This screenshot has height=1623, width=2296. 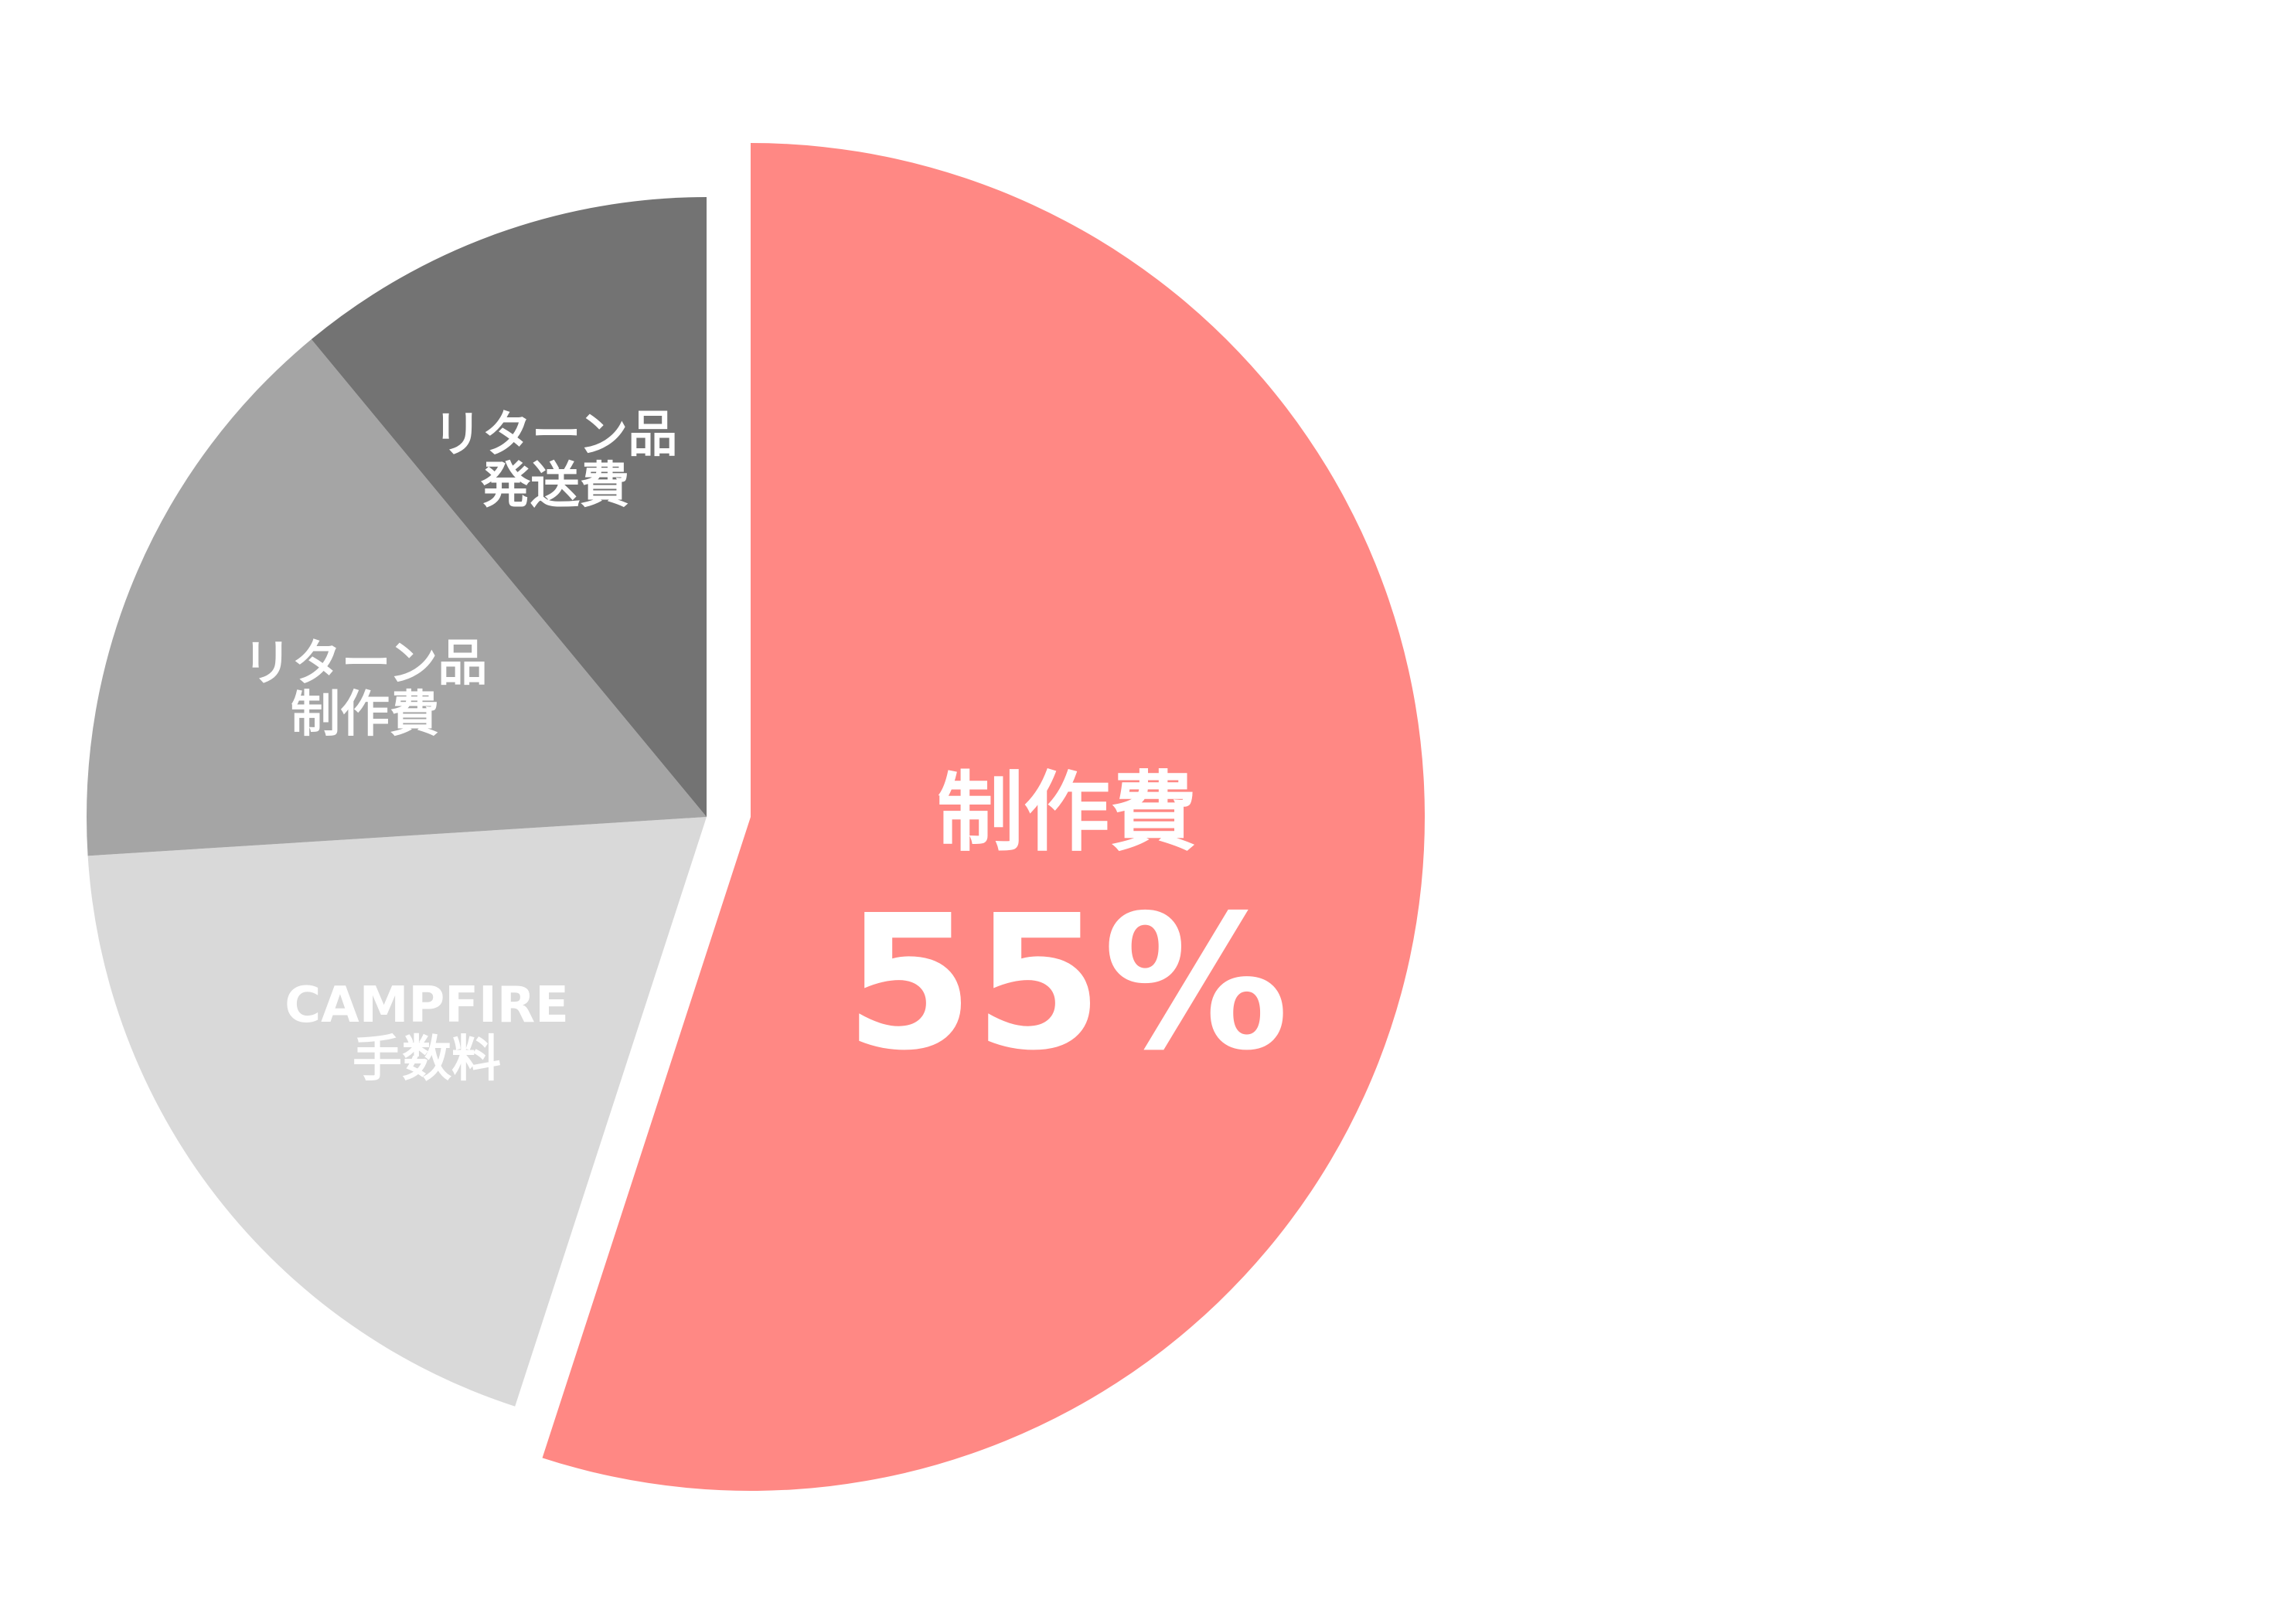 I want to click on slice-return-production, so click(x=396, y=597).